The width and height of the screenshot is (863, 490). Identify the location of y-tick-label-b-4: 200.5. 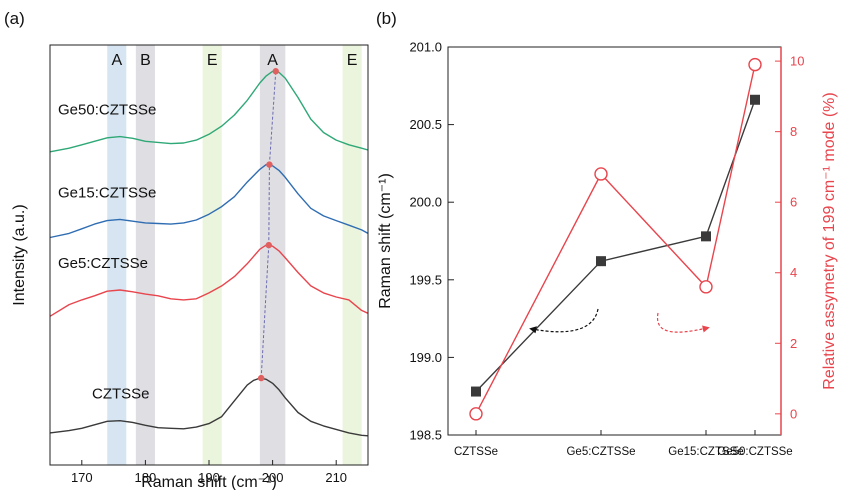
(425, 124).